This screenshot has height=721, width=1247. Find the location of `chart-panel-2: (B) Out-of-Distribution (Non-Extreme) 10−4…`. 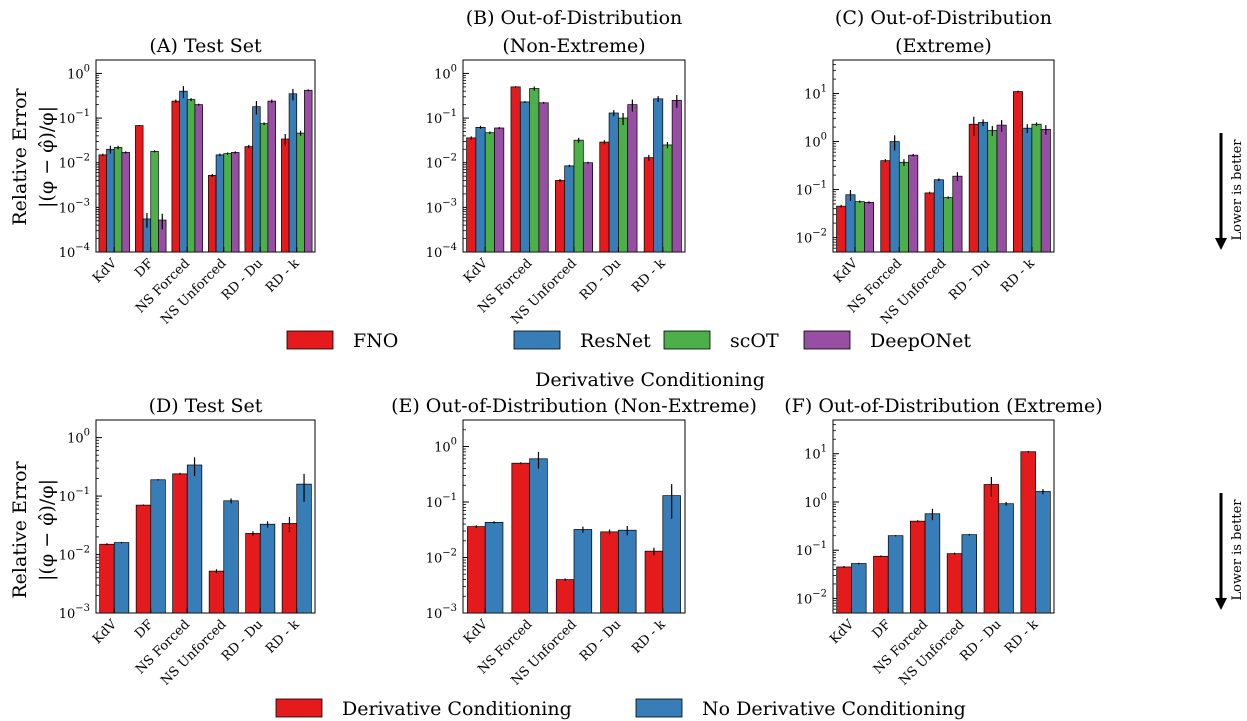

chart-panel-2: (B) Out-of-Distribution (Non-Extreme) 10−4… is located at coordinates (556, 167).